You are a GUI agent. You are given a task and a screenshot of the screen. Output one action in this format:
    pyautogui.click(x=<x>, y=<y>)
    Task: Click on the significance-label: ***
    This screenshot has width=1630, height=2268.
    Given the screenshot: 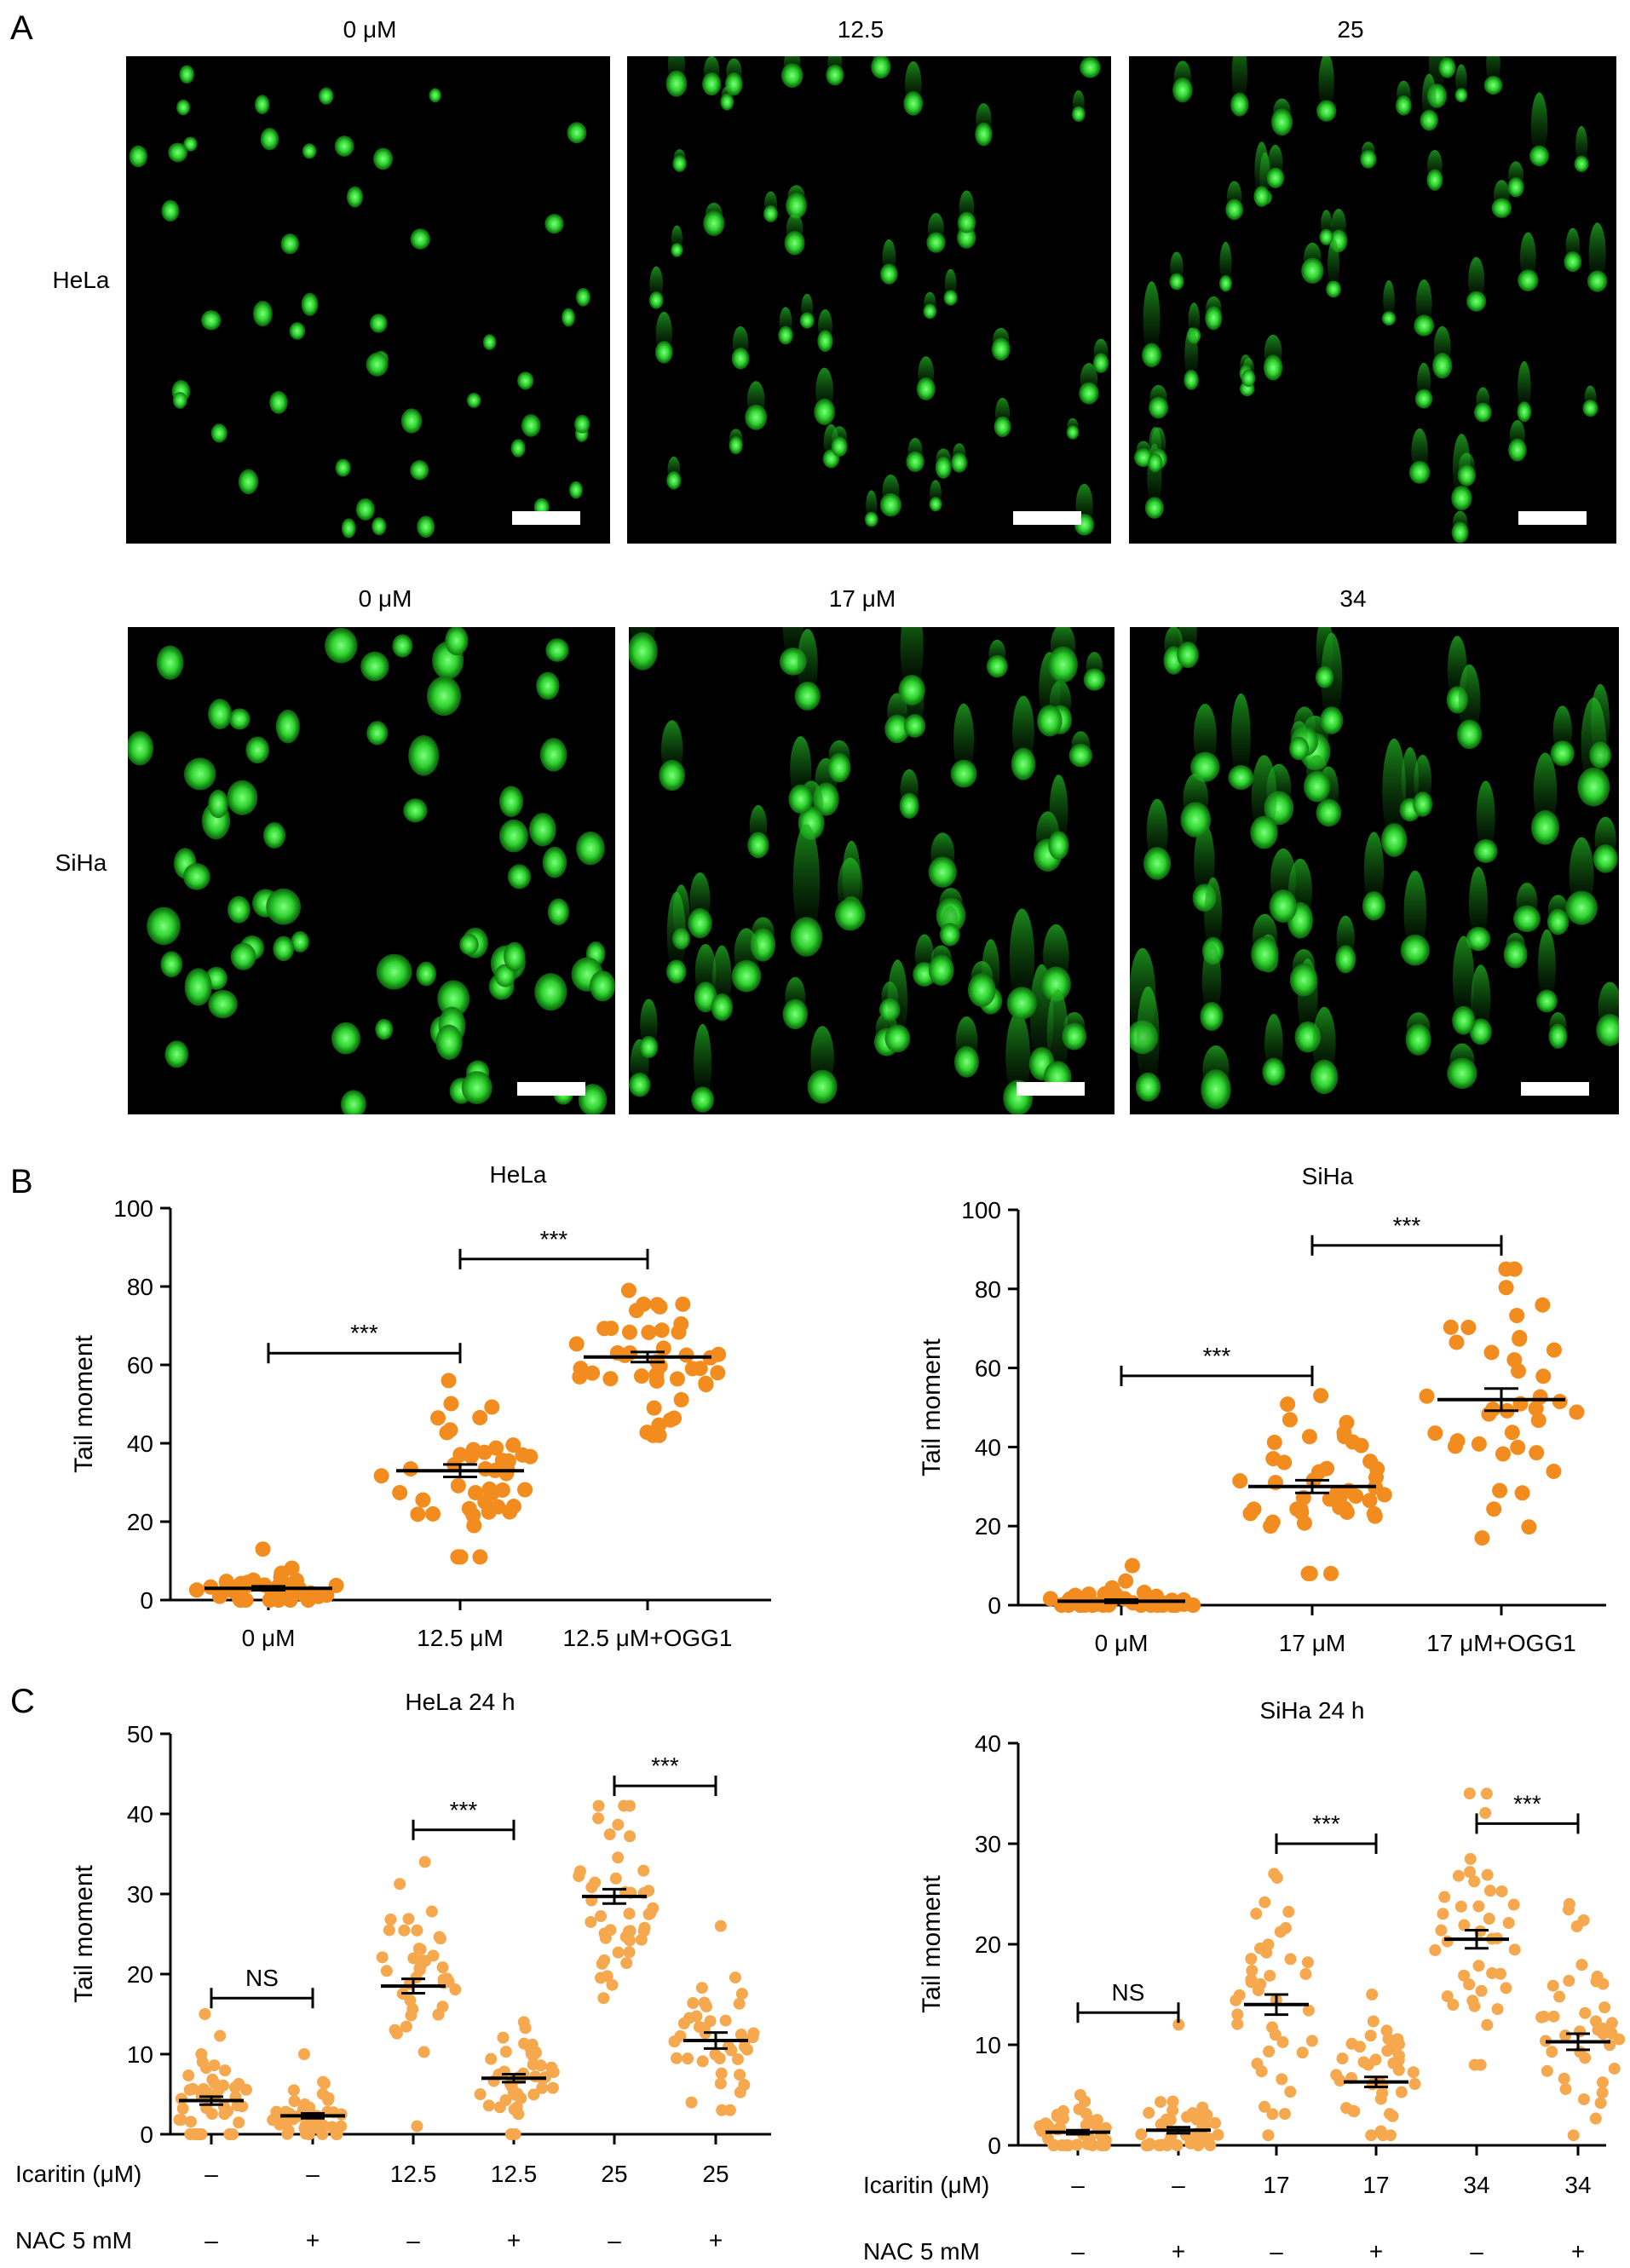 What is the action you would take?
    pyautogui.click(x=1326, y=1824)
    